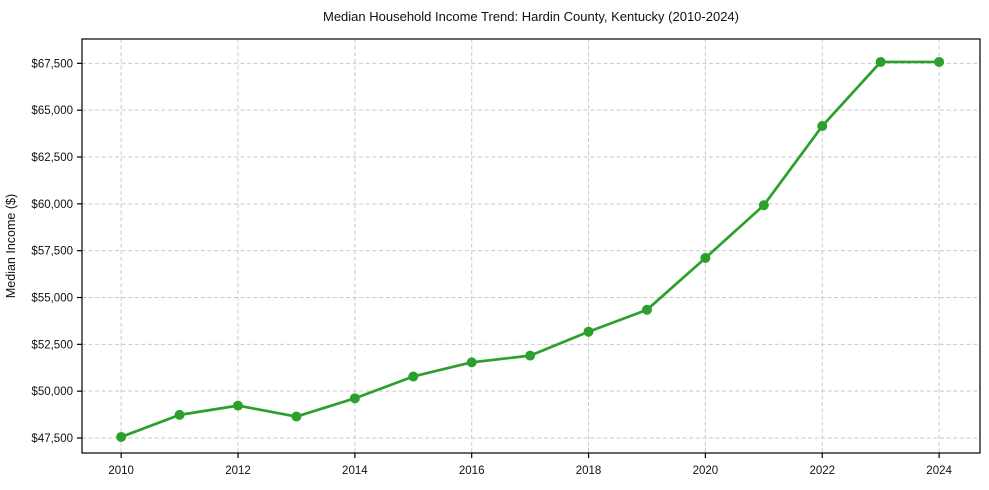  I want to click on y-tick-label: $52,500, so click(52, 345).